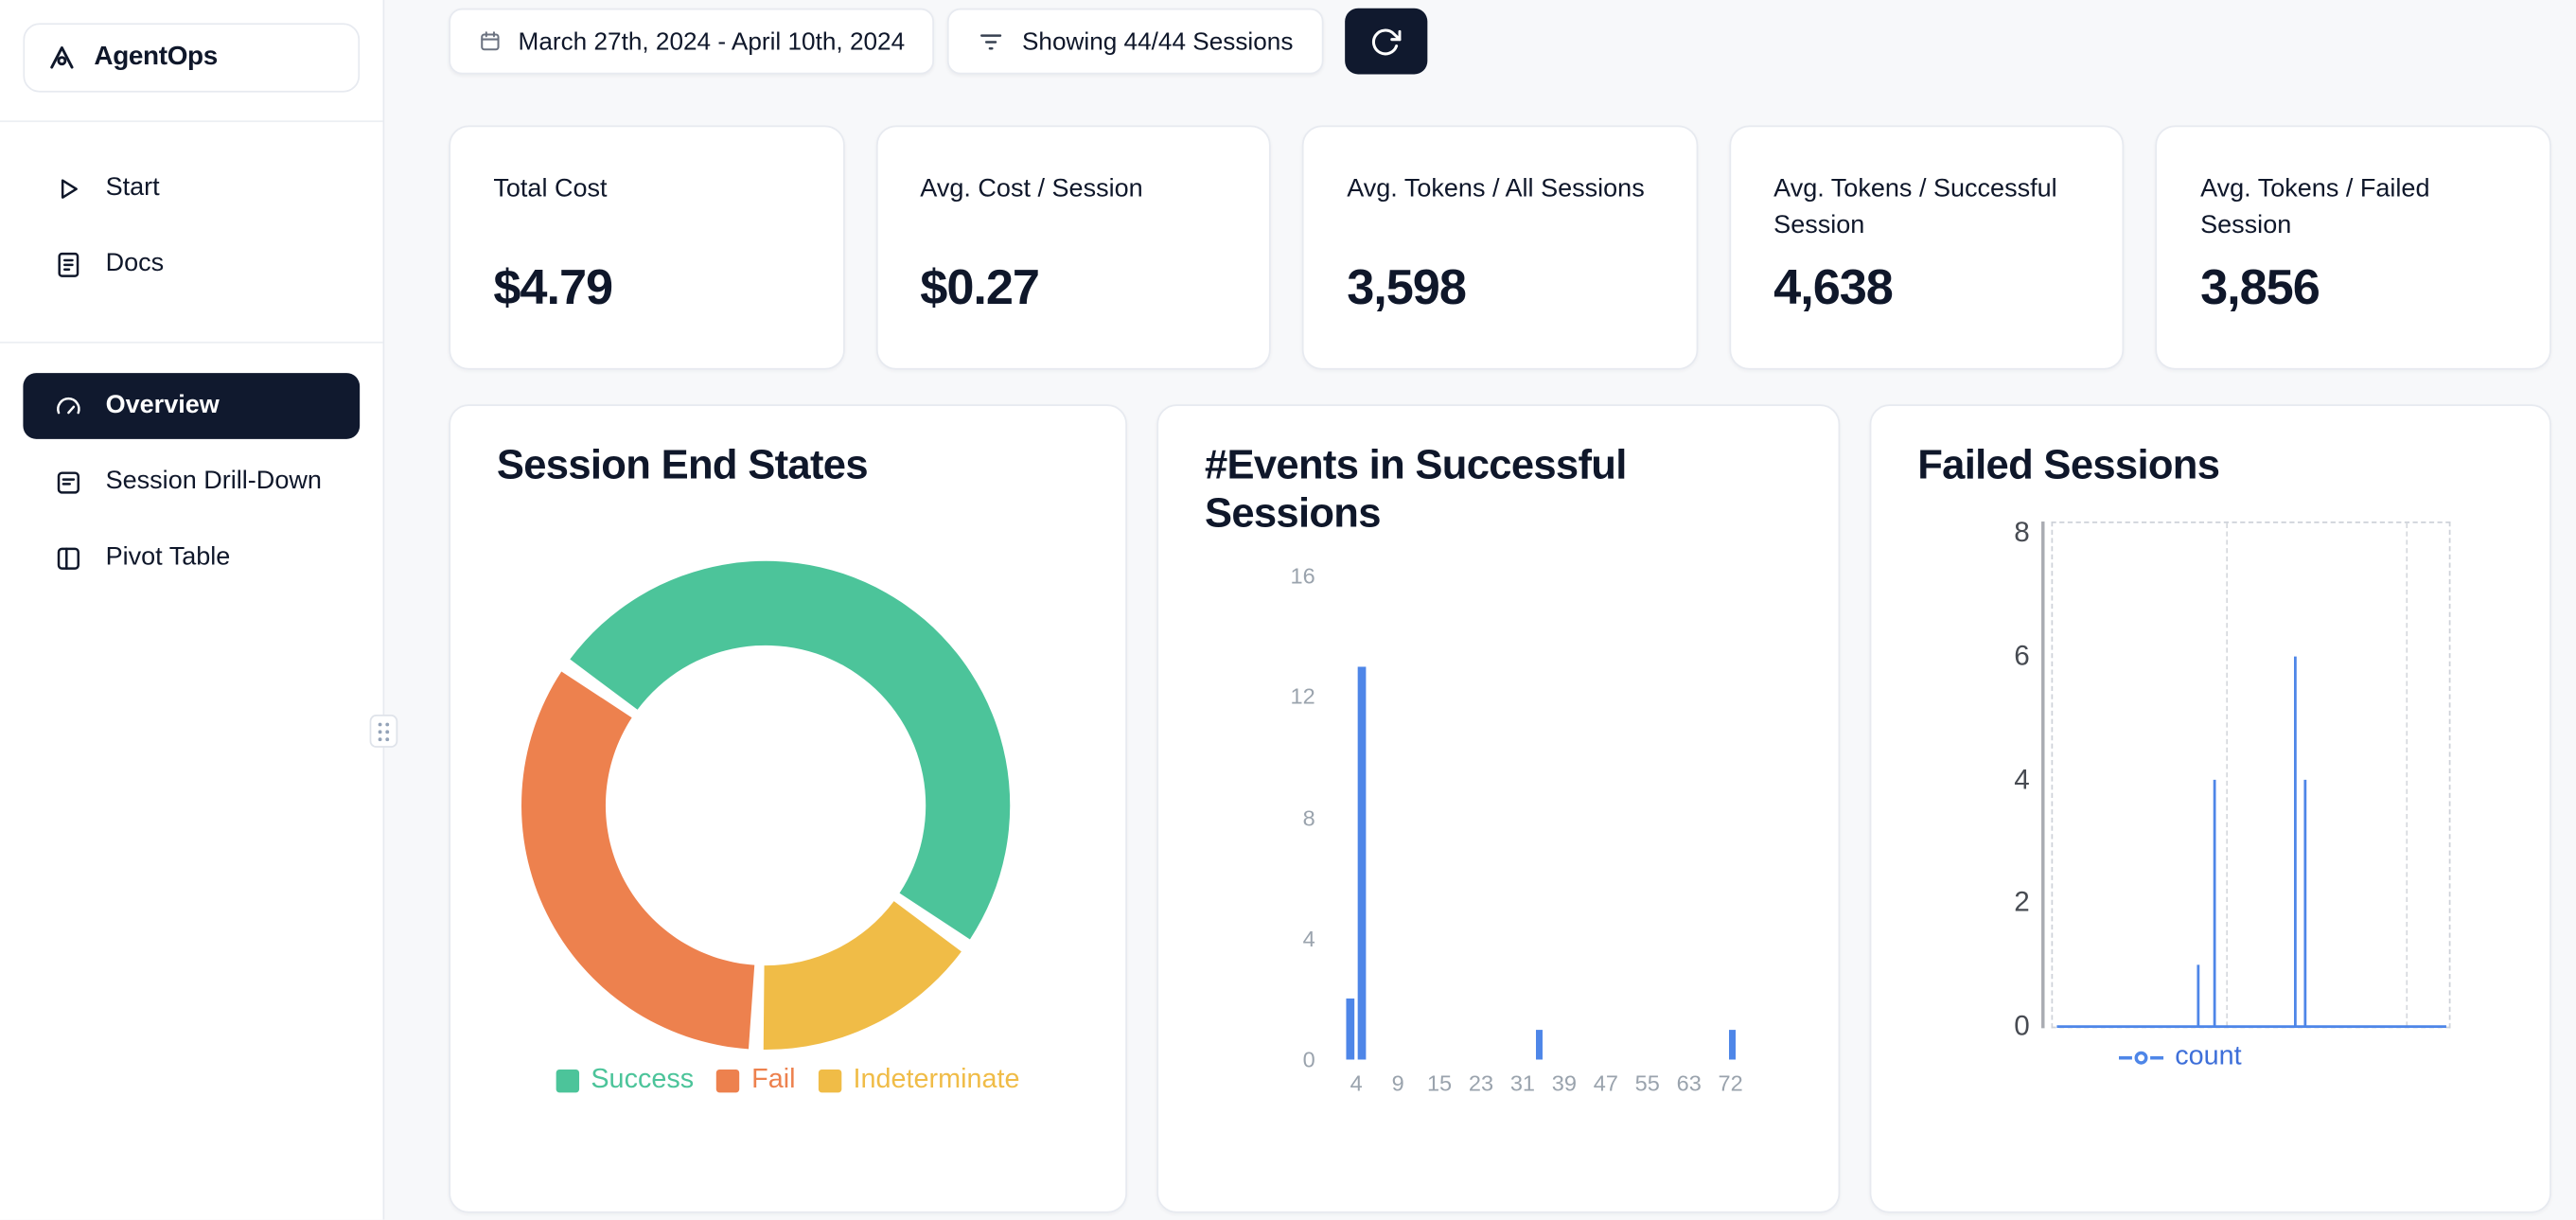 The width and height of the screenshot is (2576, 1220). I want to click on chart-title: #Events in Successful Sessions, so click(1415, 489).